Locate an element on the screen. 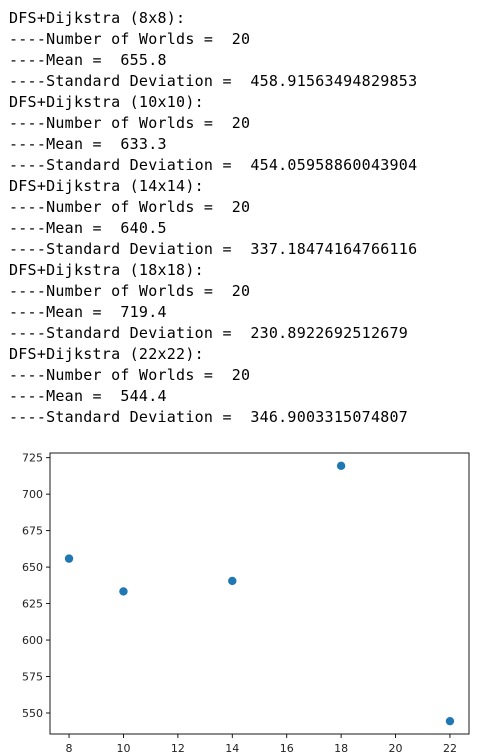 The height and width of the screenshot is (755, 480). std-value: 337.18474164766116 is located at coordinates (334, 249).